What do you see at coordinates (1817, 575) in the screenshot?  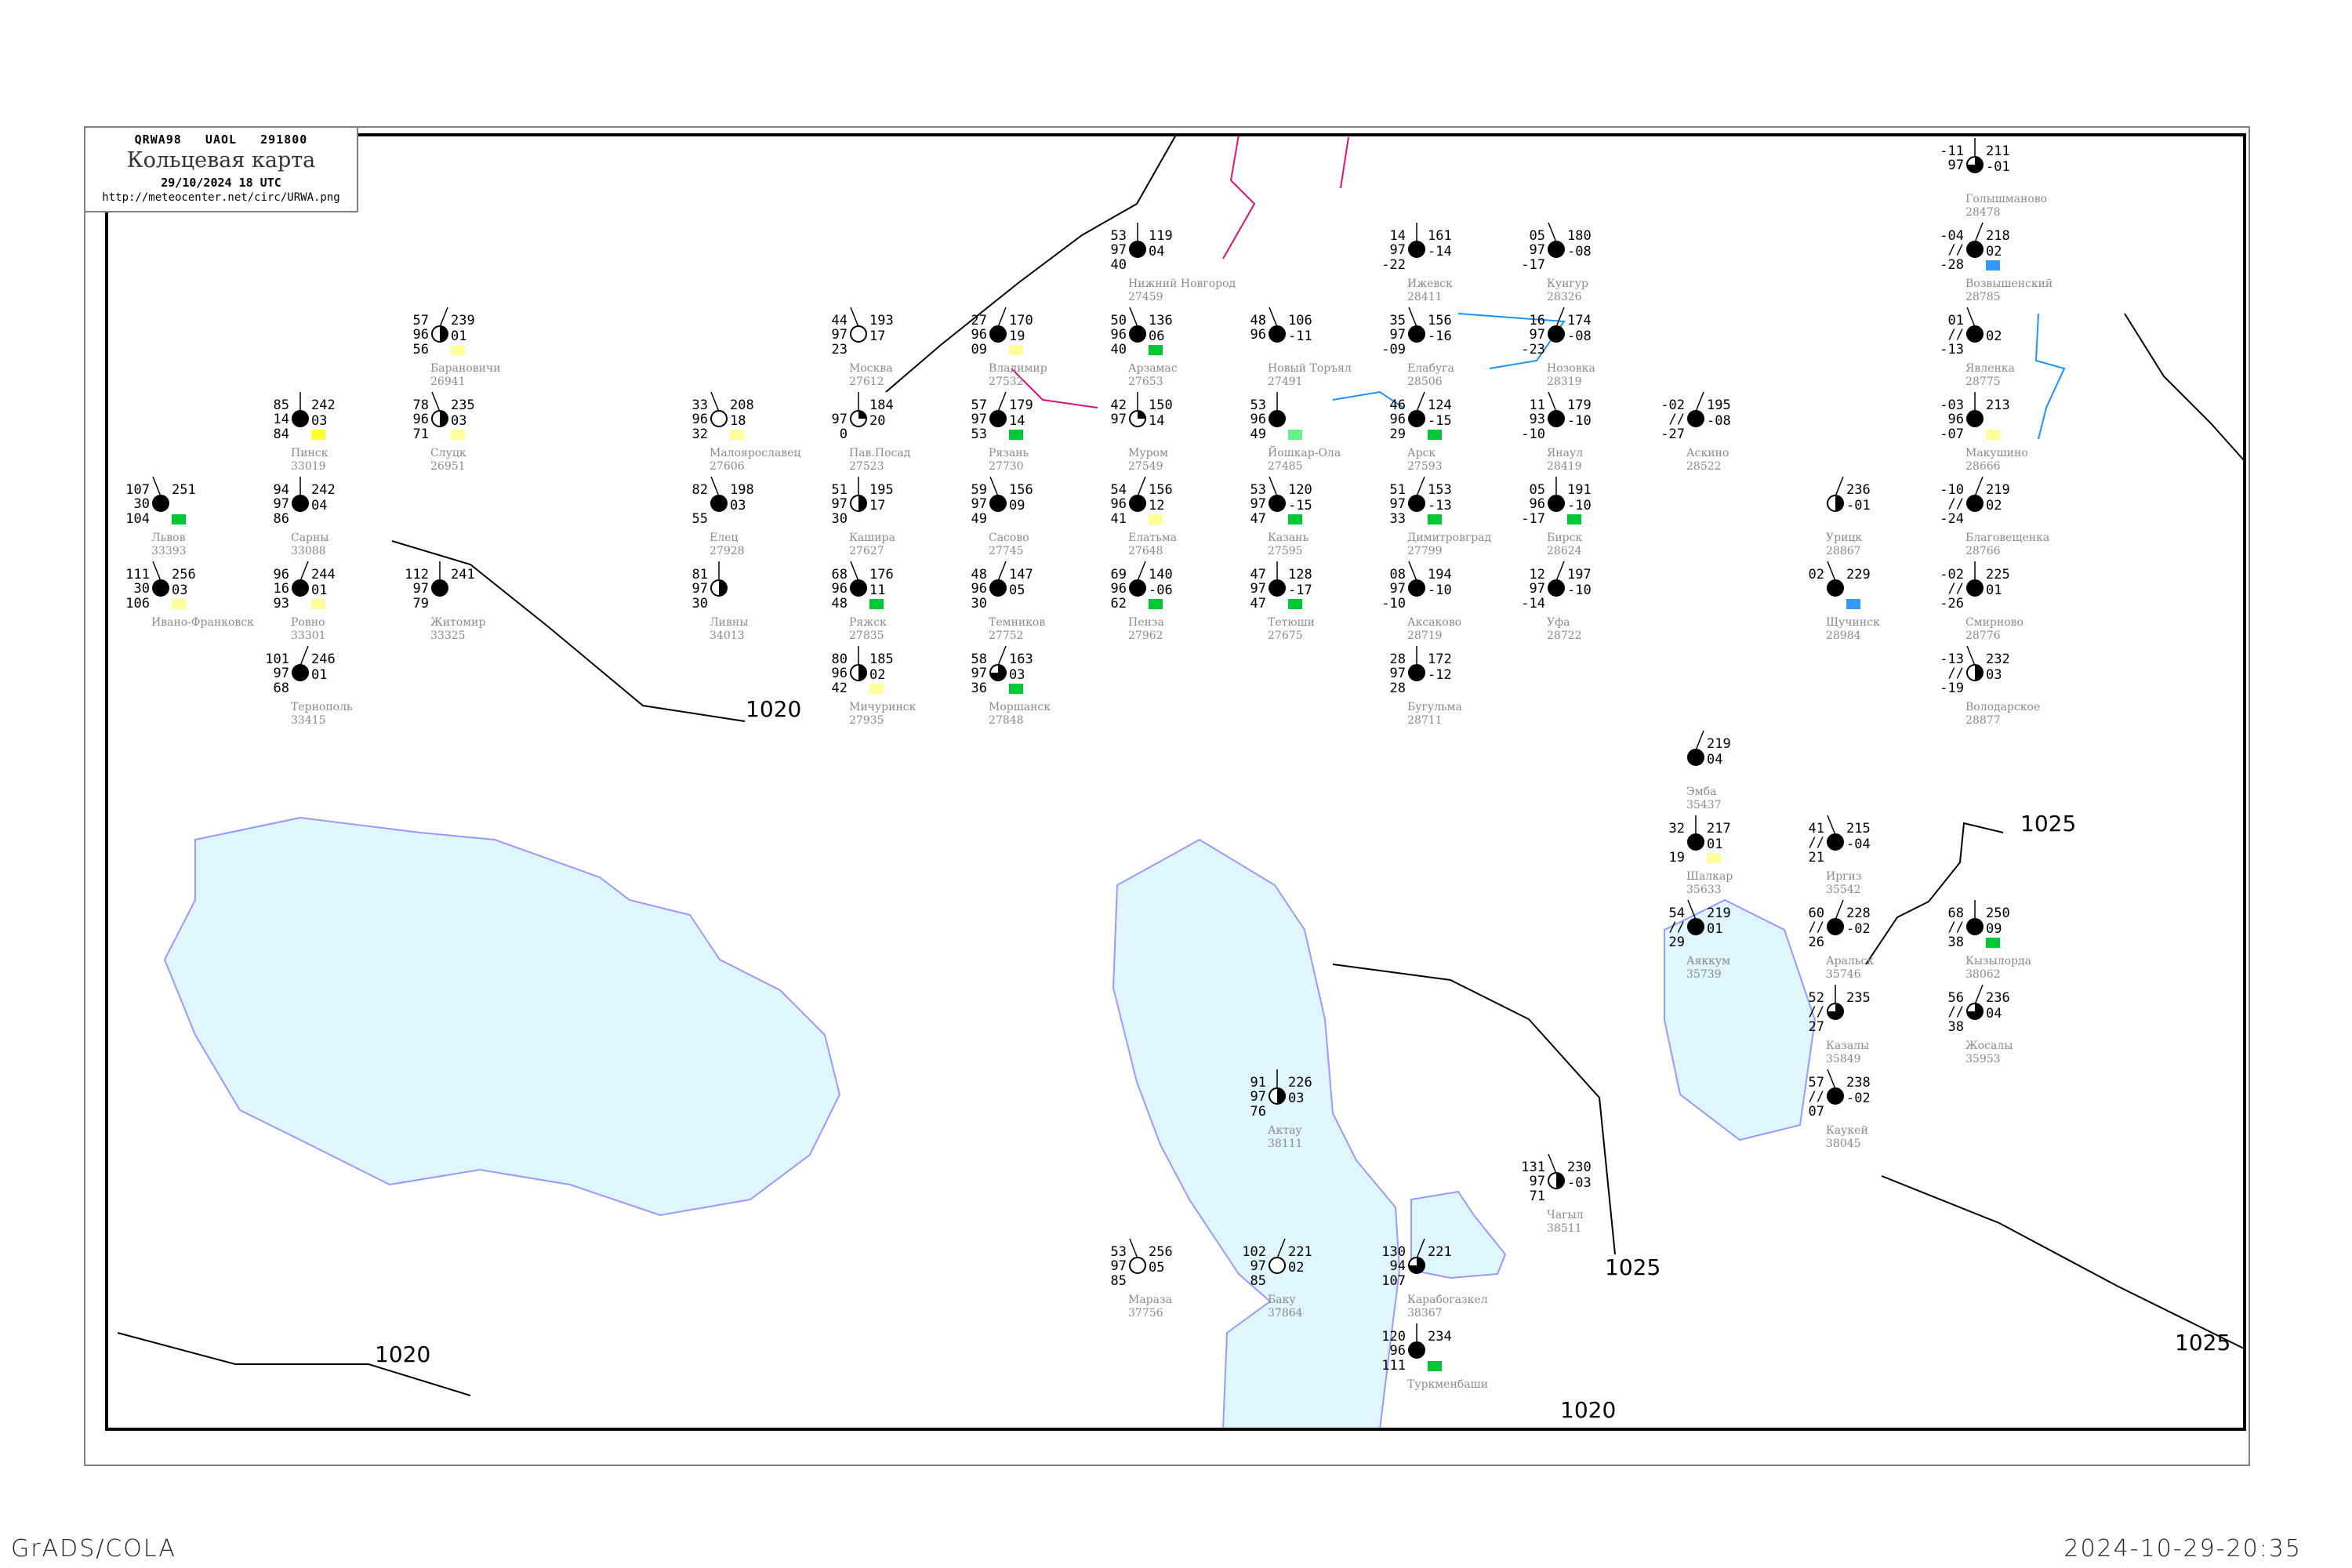 I see `station-upper-left: 02` at bounding box center [1817, 575].